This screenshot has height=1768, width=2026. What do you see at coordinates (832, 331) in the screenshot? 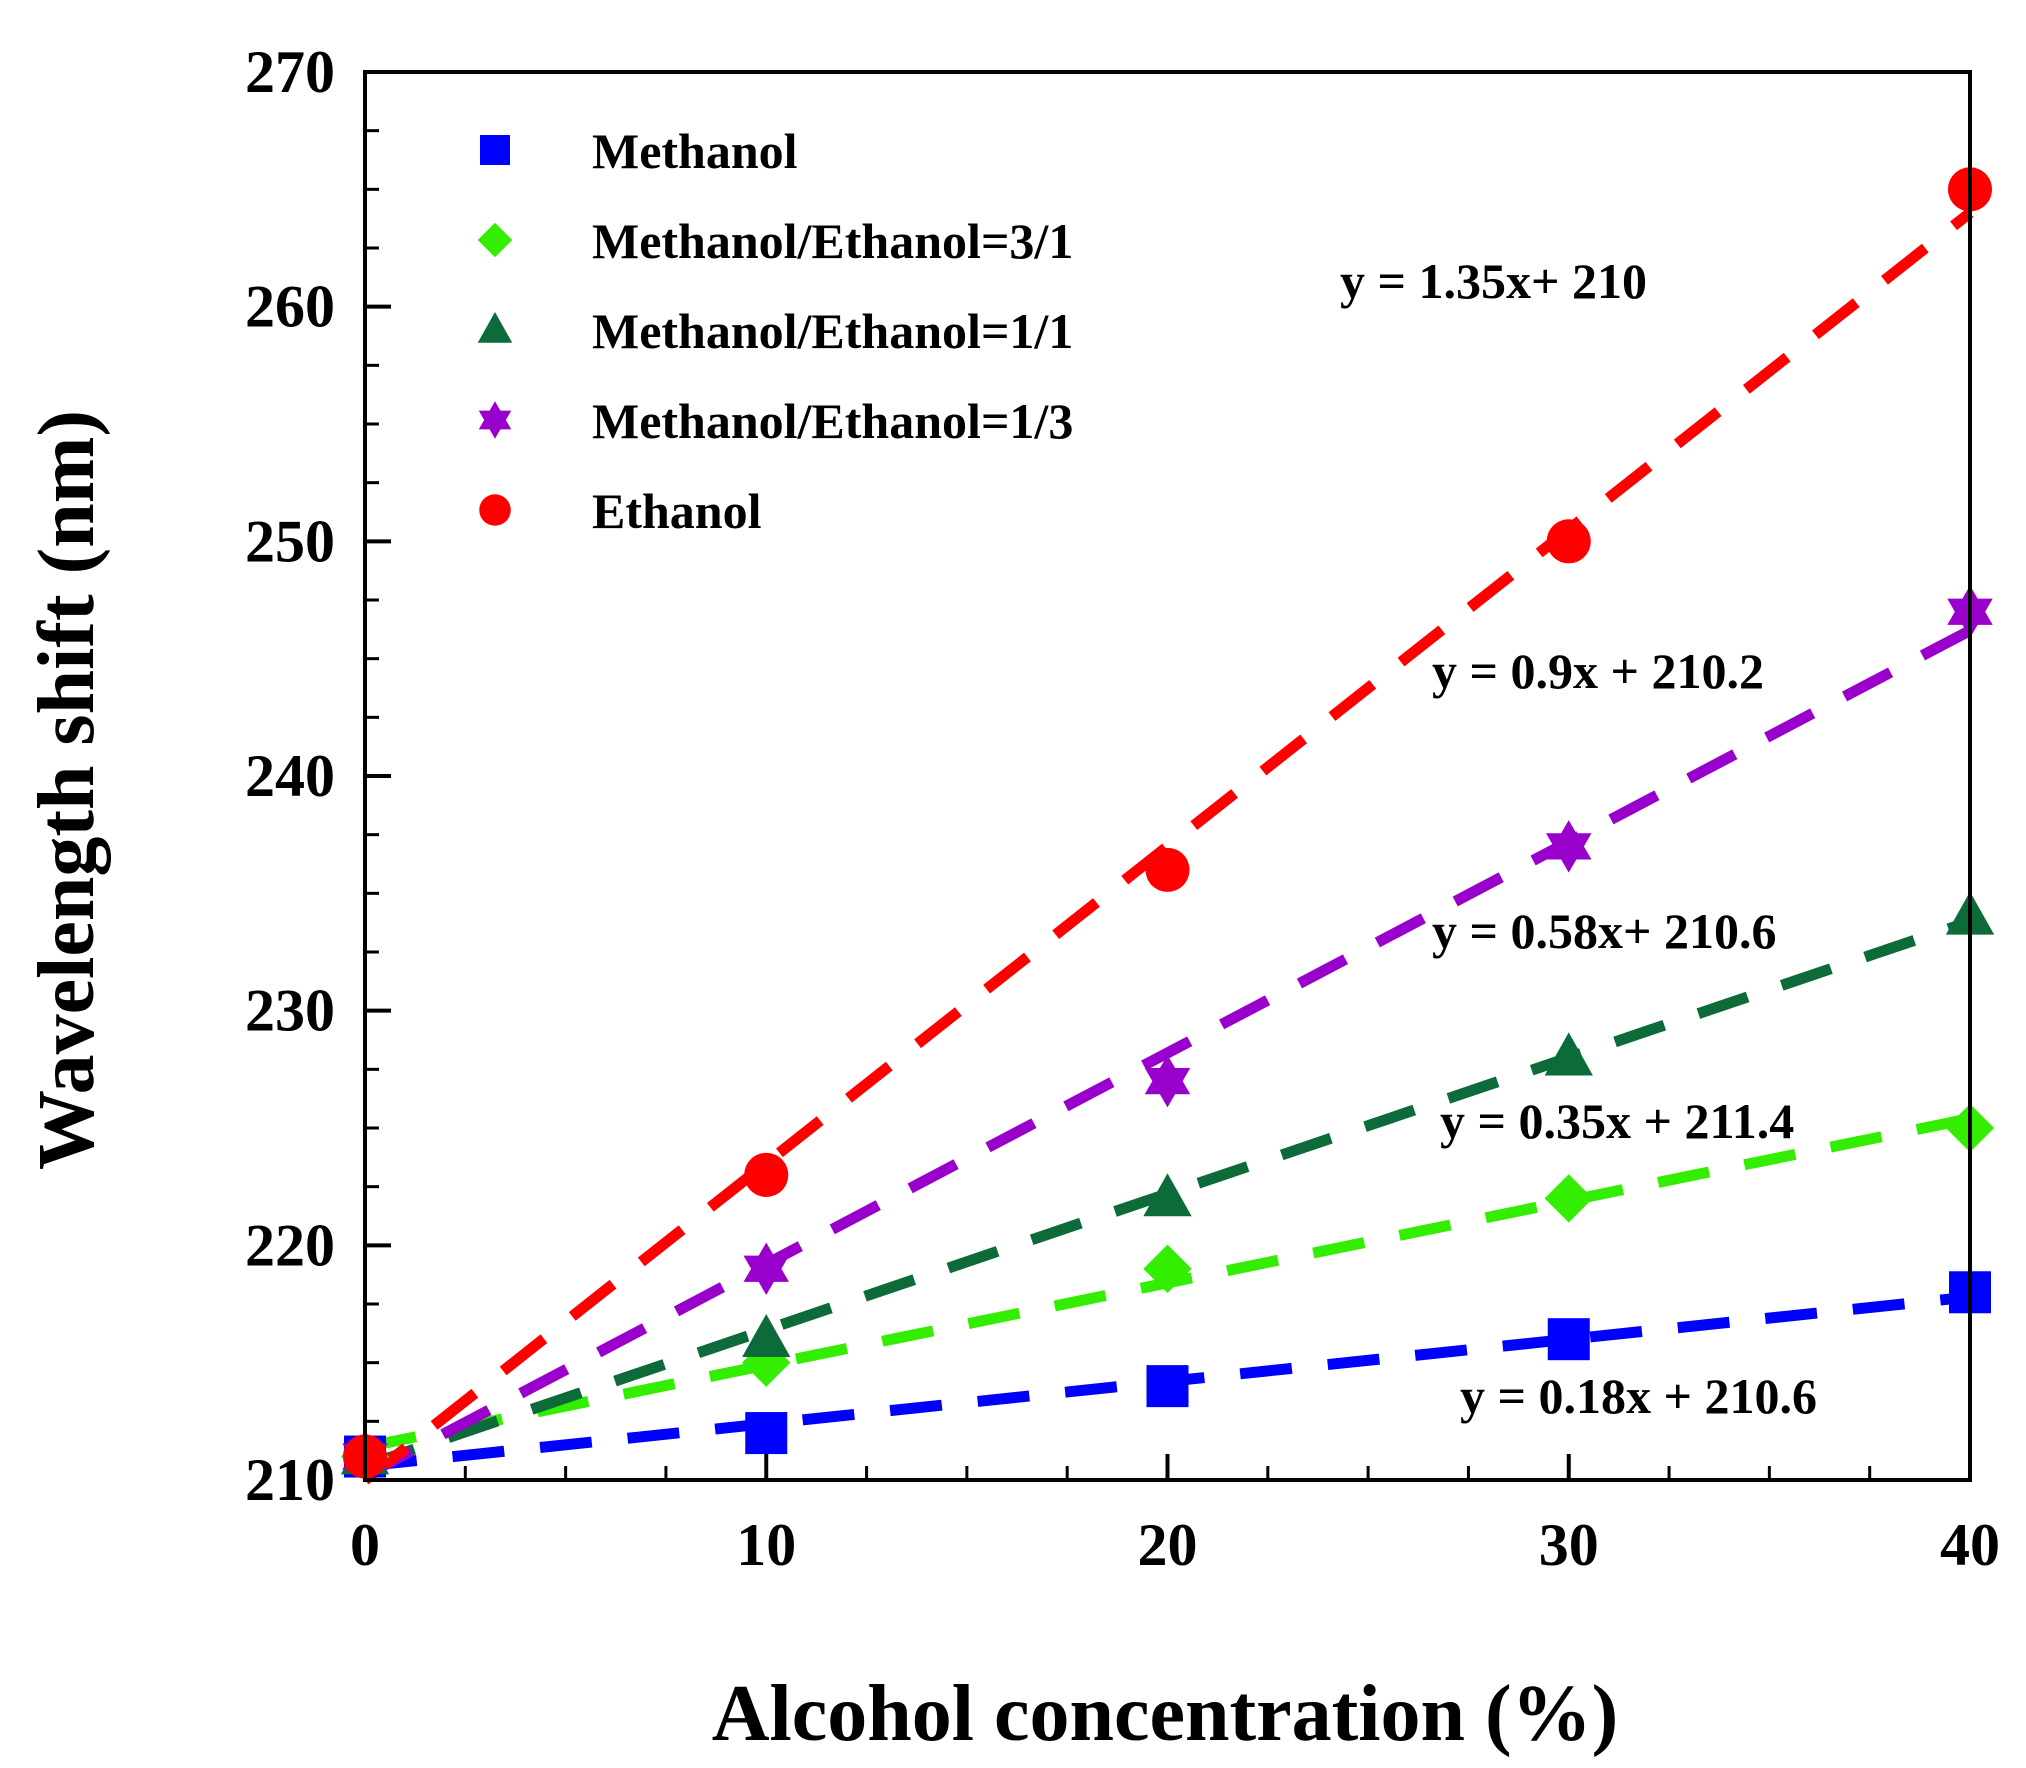
I see `legend-label: Methanol/Ethanol=1/1` at bounding box center [832, 331].